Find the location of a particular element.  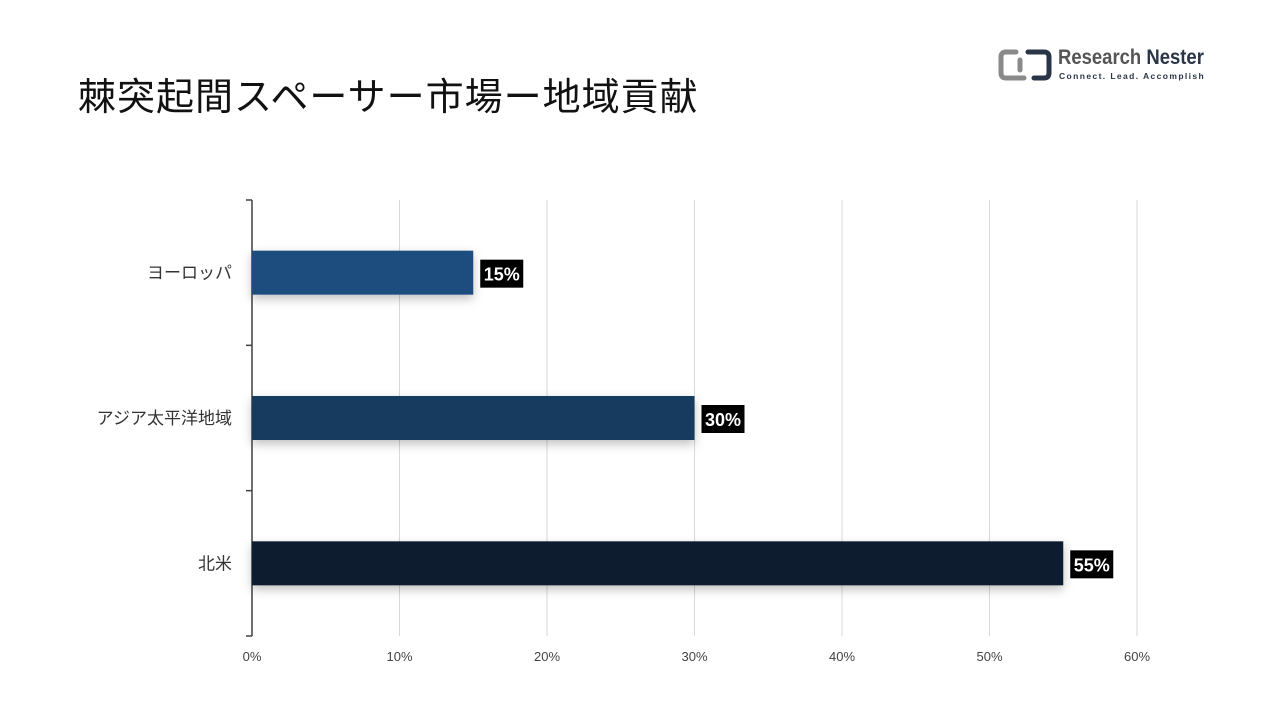

data-label: 30% is located at coordinates (723, 420).